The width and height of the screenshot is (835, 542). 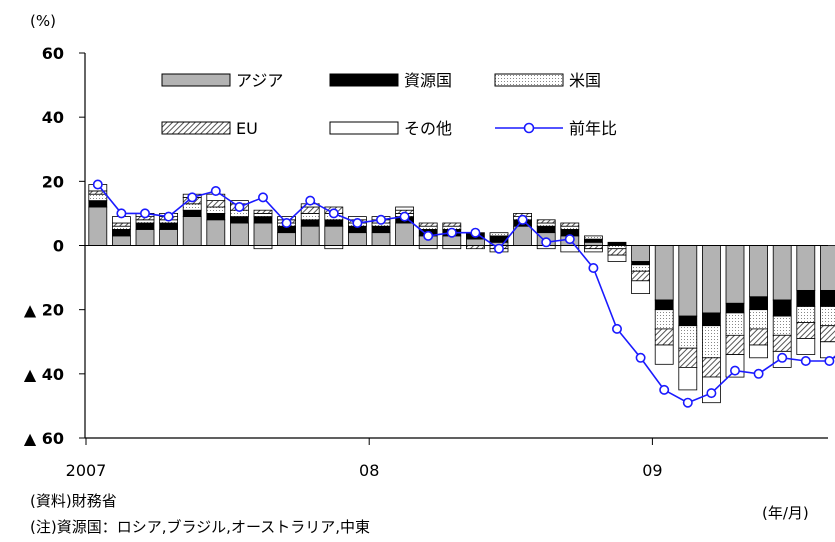 What do you see at coordinates (785, 513) in the screenshot?
I see `x-unit-label: (年/月)` at bounding box center [785, 513].